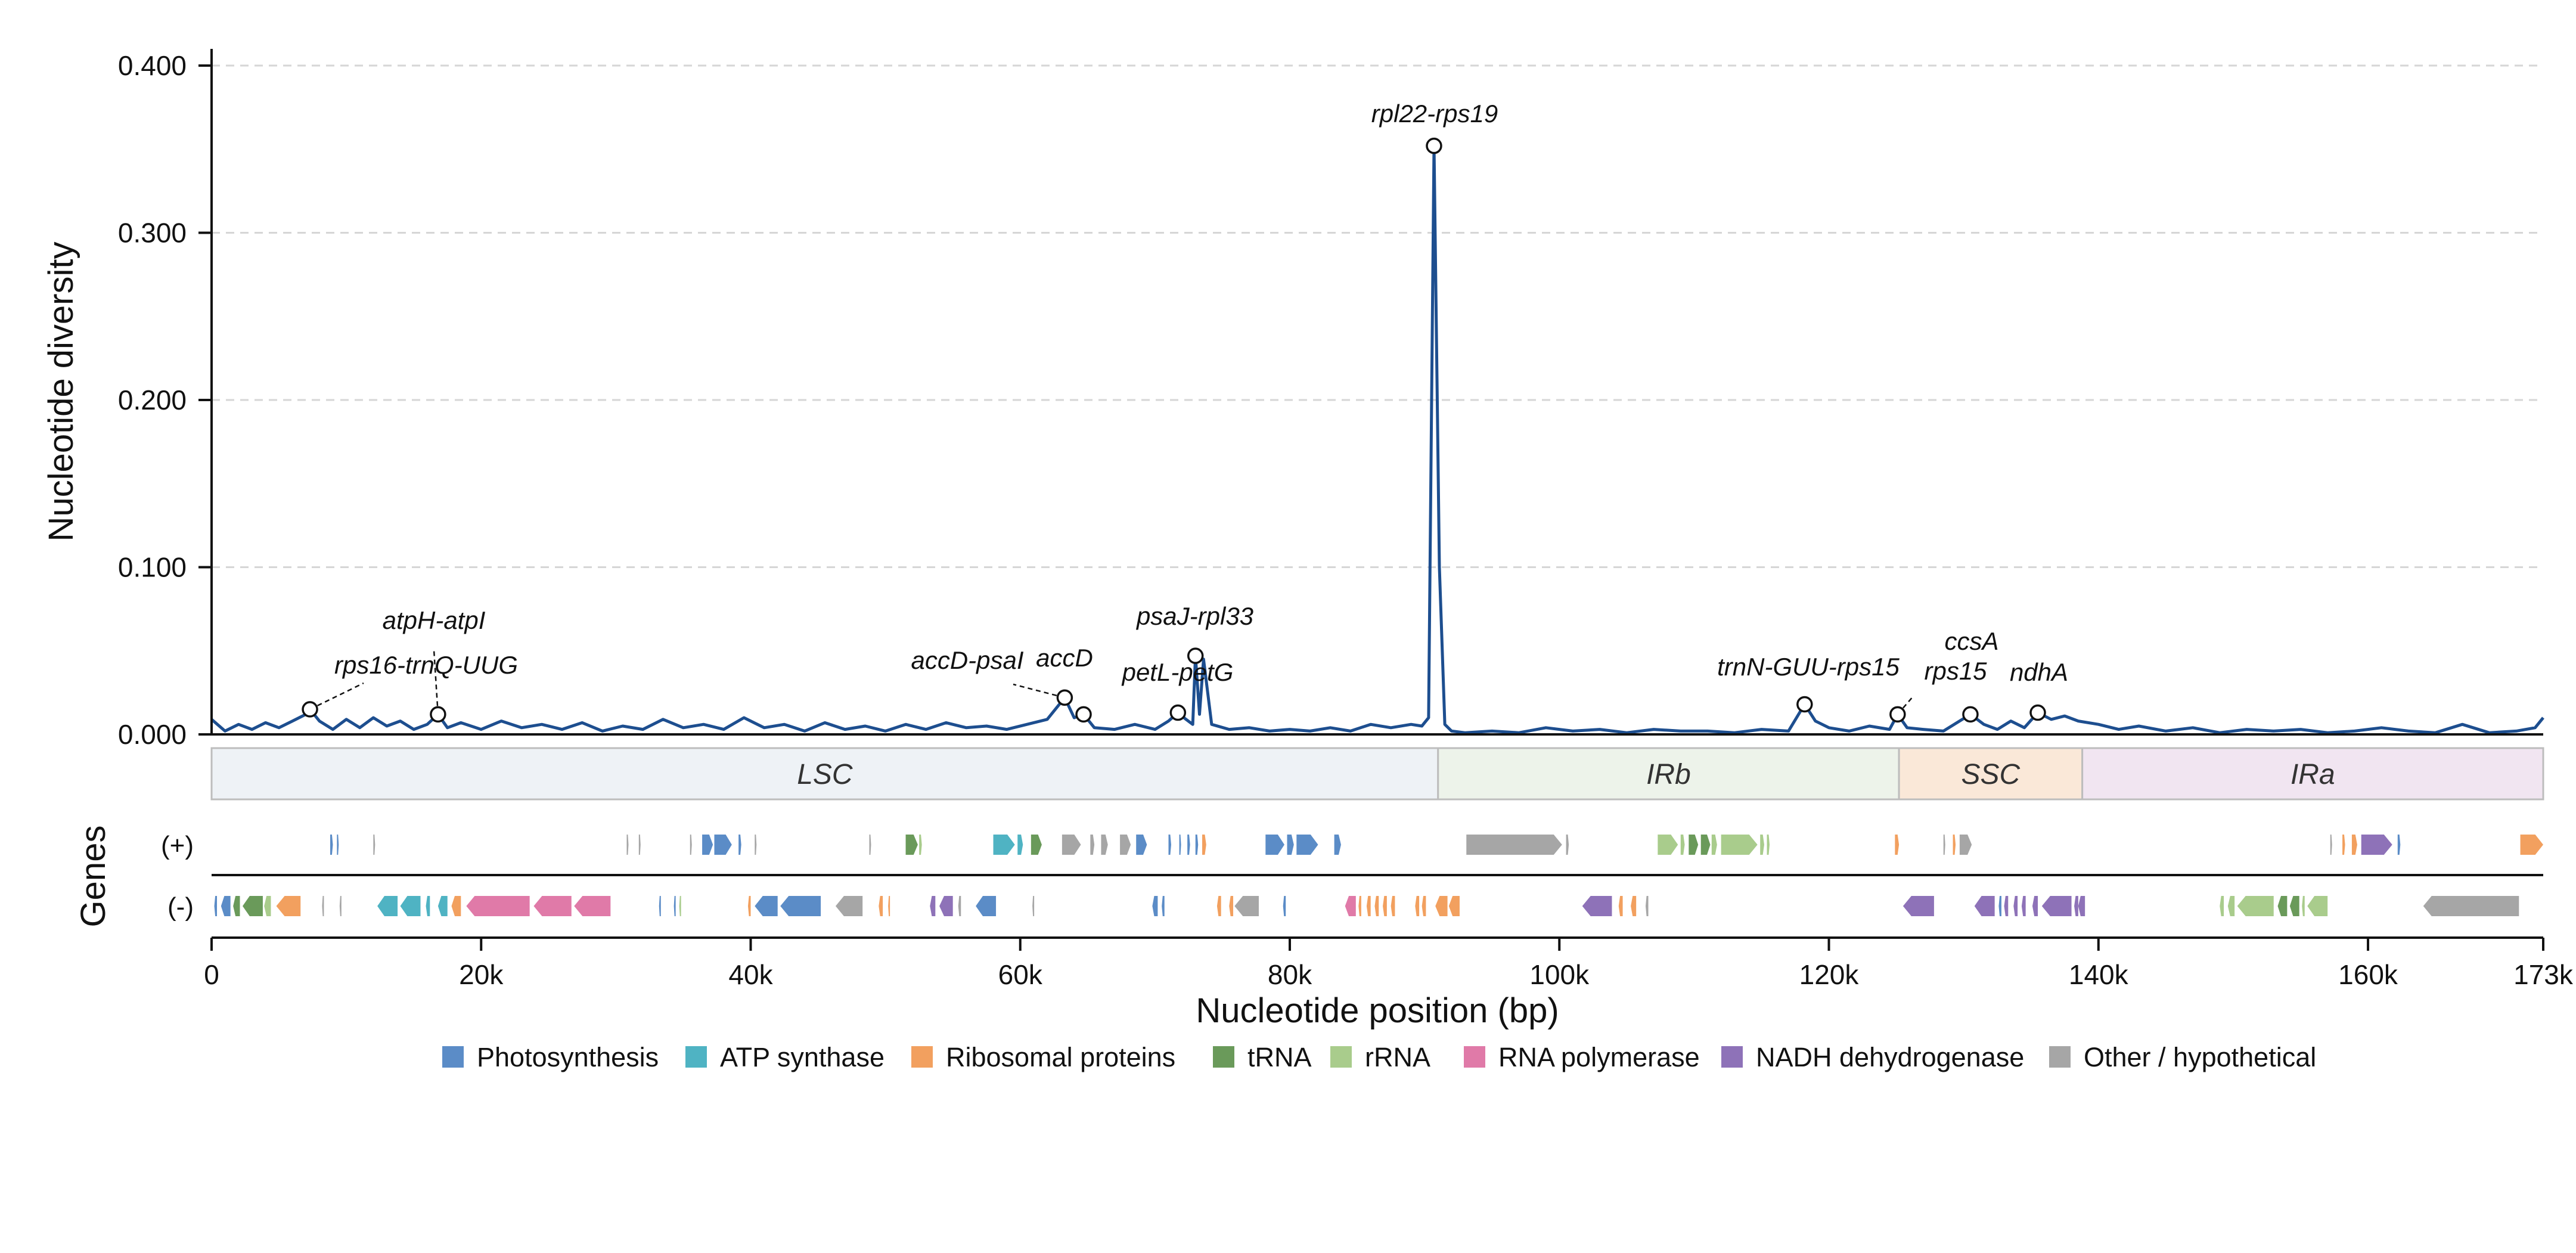 Image resolution: width=2576 pixels, height=1253 pixels. What do you see at coordinates (2543, 974) in the screenshot?
I see `x-tick-label: 173k` at bounding box center [2543, 974].